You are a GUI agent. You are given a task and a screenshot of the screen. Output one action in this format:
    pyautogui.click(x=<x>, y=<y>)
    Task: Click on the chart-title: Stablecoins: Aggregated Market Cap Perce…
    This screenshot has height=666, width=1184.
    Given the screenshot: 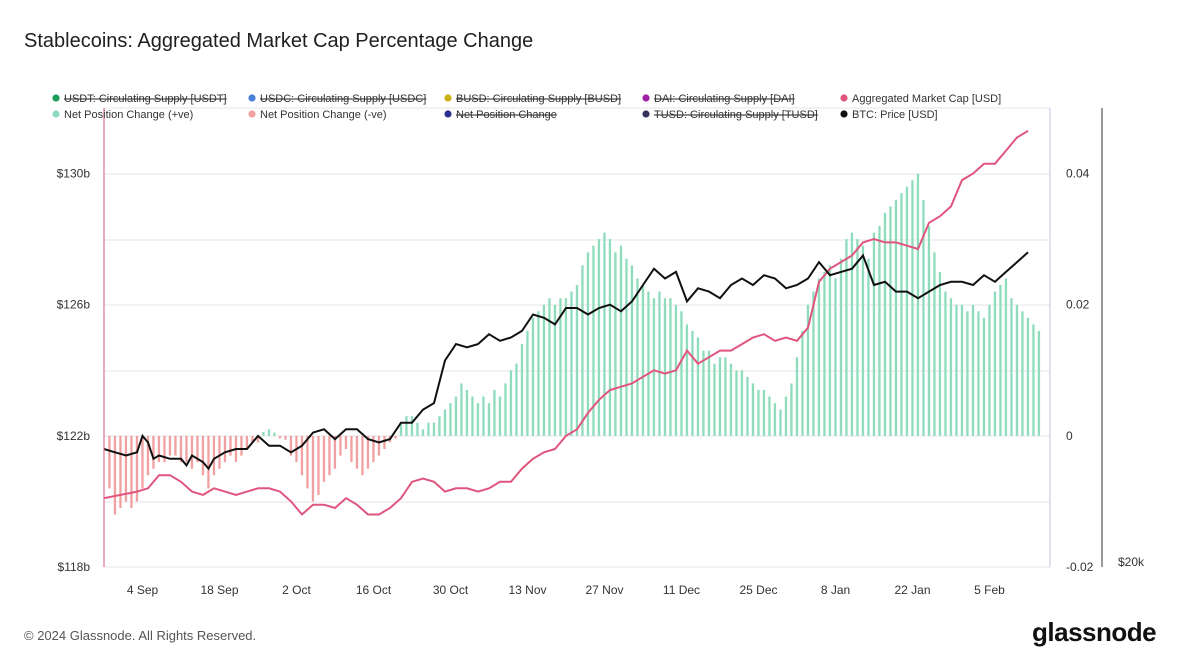 What is the action you would take?
    pyautogui.click(x=279, y=41)
    